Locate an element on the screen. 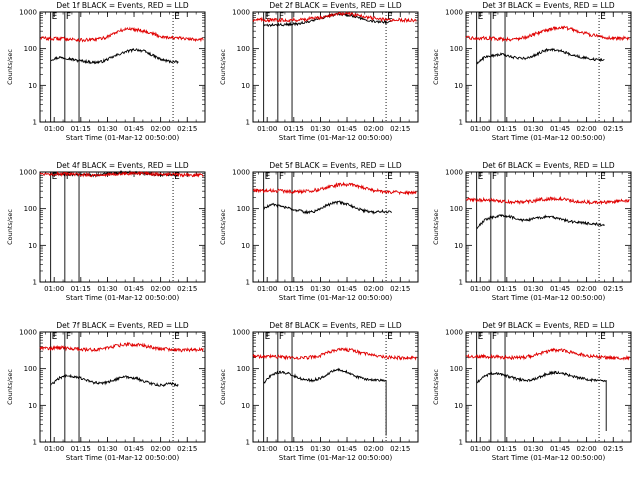 Image resolution: width=640 pixels, height=480 pixels. chart-title: Det 2f BLACK = Events, RED = LLD is located at coordinates (335, 5).